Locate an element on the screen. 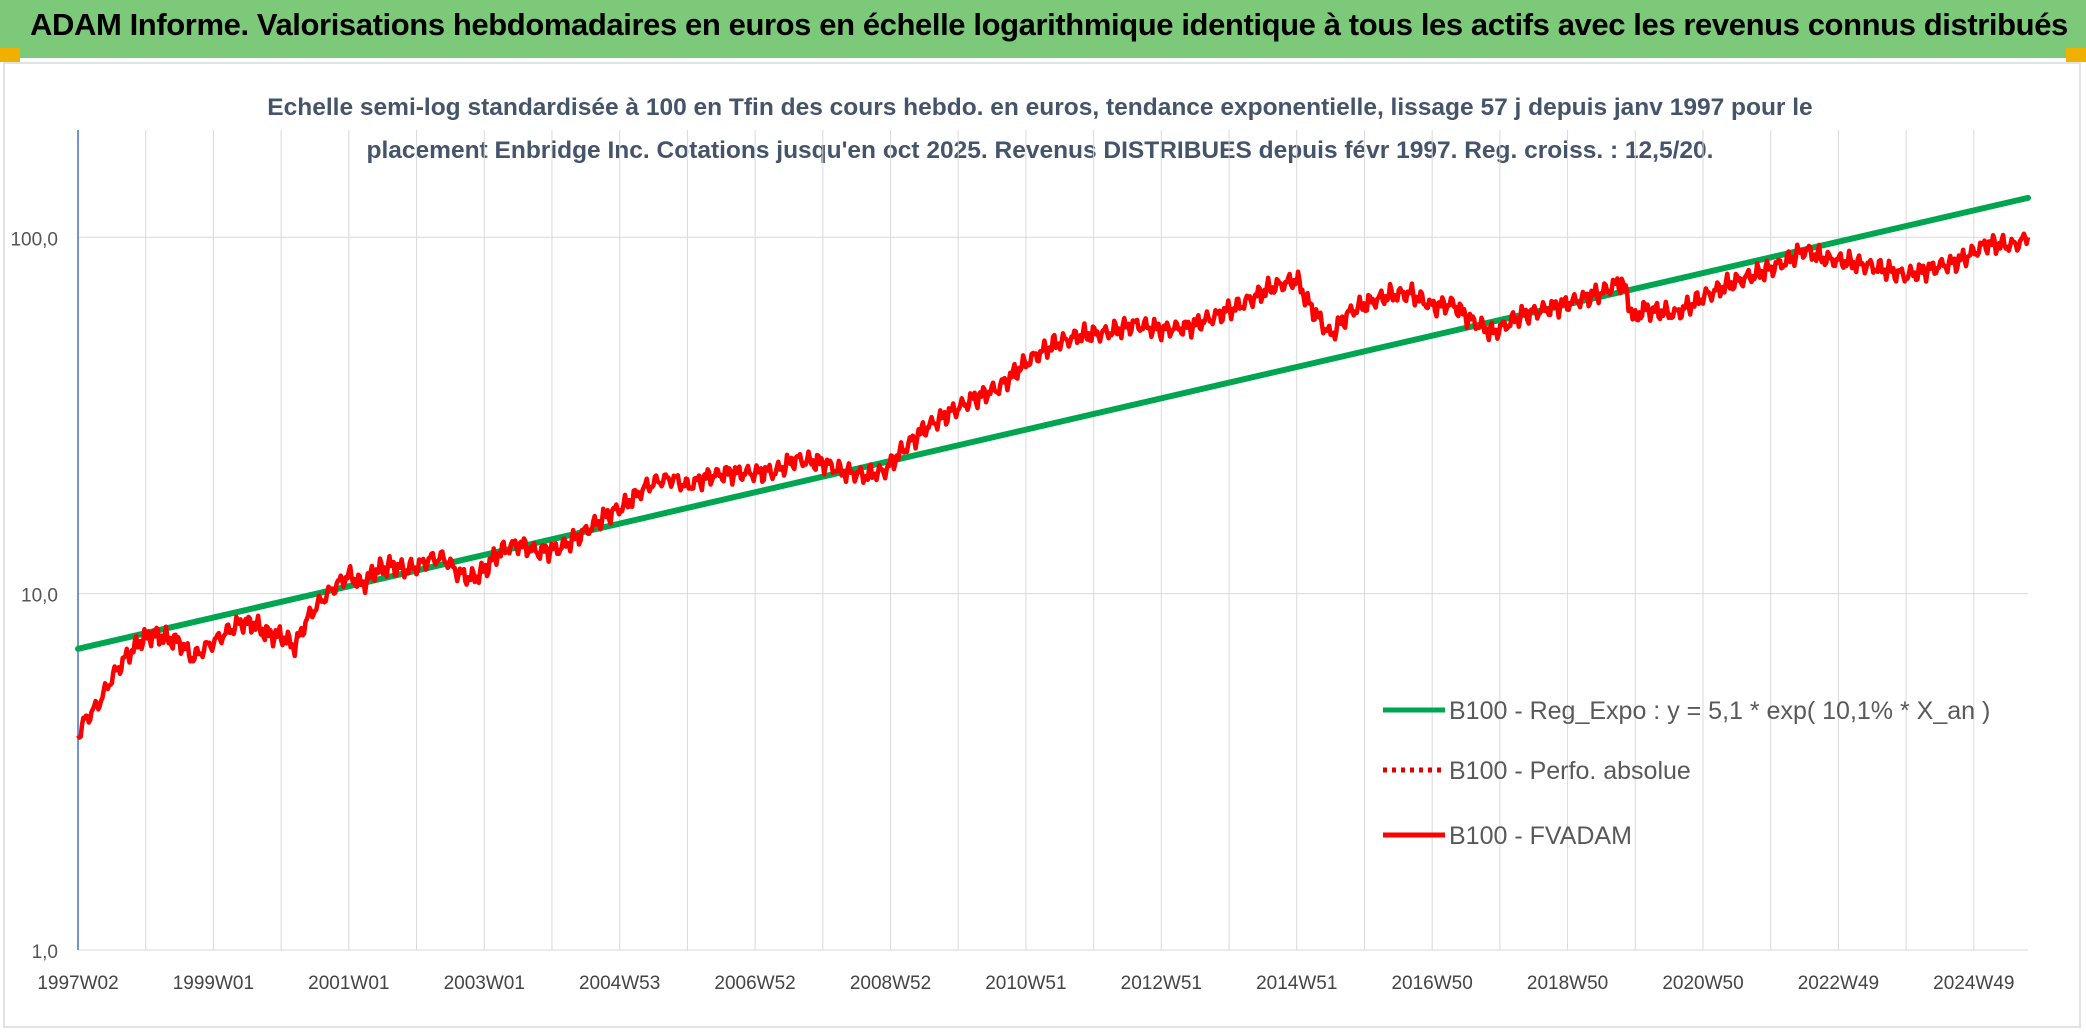 Image resolution: width=2086 pixels, height=1033 pixels. y-tick-label: 100,0 is located at coordinates (34, 239).